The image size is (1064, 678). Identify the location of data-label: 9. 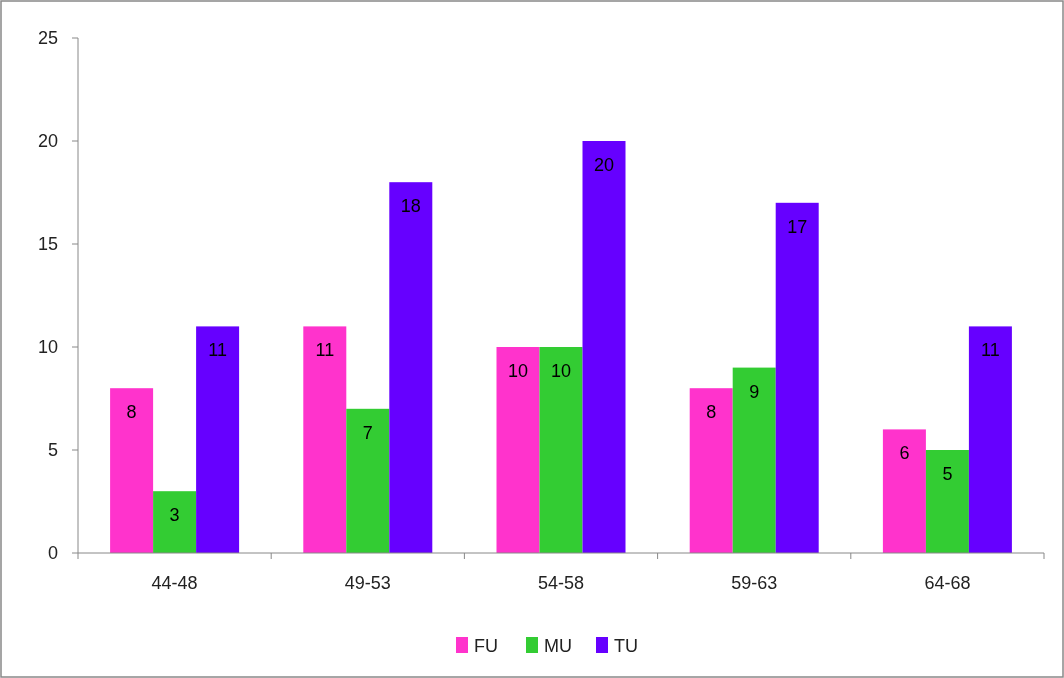
(754, 391).